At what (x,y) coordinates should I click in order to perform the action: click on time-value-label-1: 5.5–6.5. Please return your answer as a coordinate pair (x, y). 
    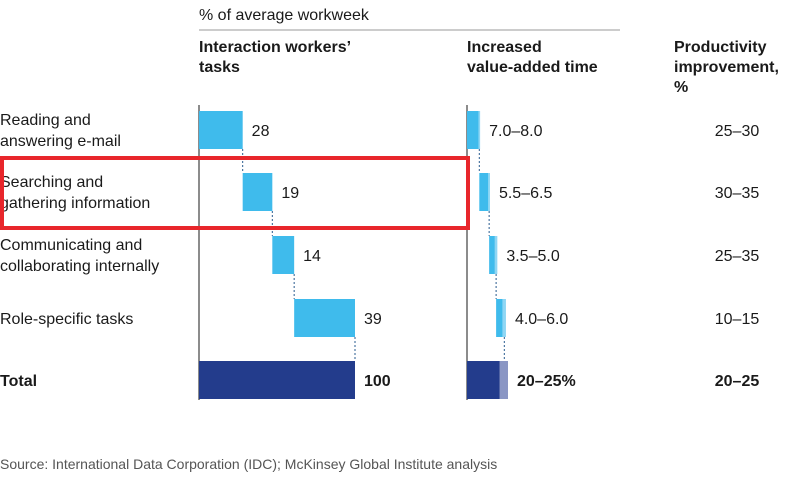
    Looking at the image, I should click on (525, 193).